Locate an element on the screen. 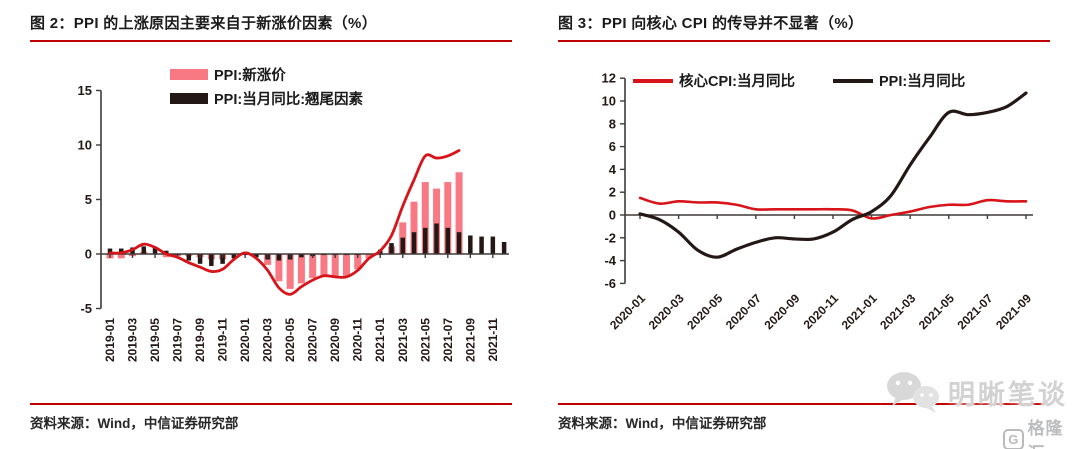  y-tick-label: 12 is located at coordinates (609, 78).